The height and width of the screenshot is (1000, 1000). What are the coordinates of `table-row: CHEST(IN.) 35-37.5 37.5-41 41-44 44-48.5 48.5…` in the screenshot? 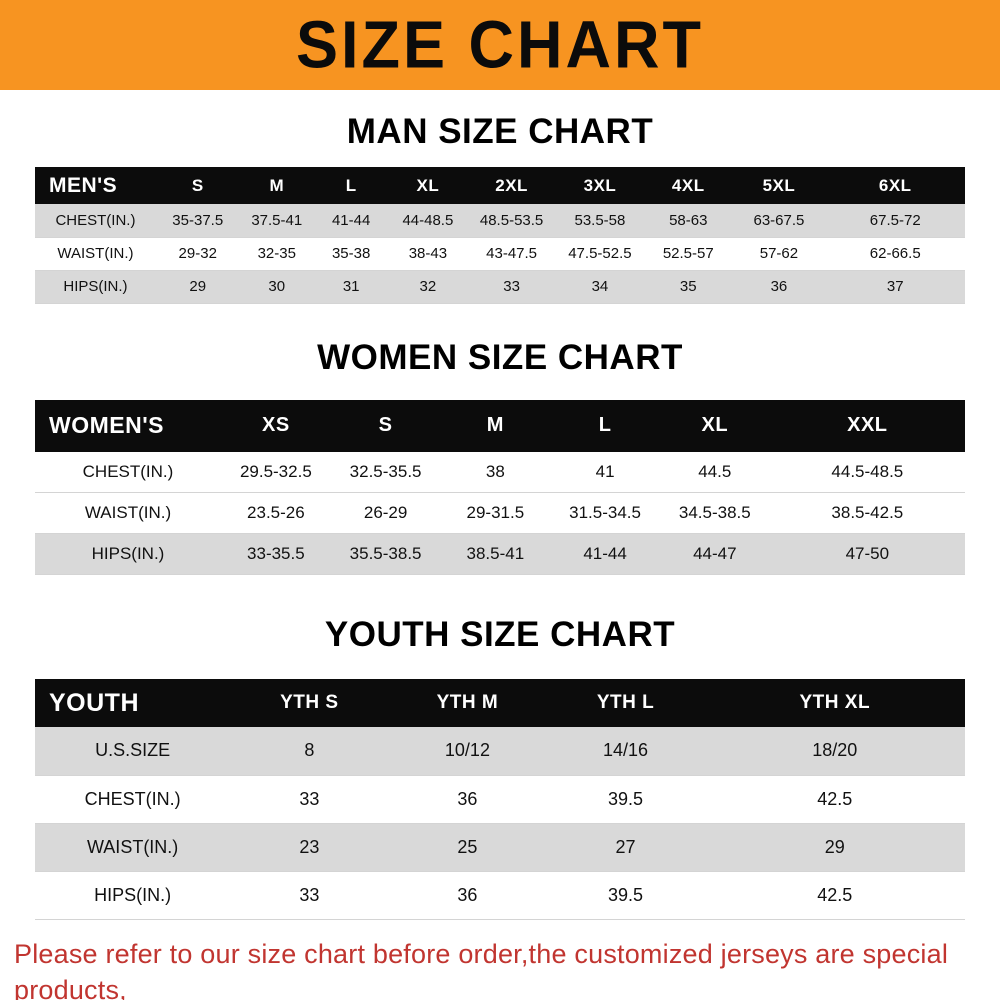 It's located at (500, 221).